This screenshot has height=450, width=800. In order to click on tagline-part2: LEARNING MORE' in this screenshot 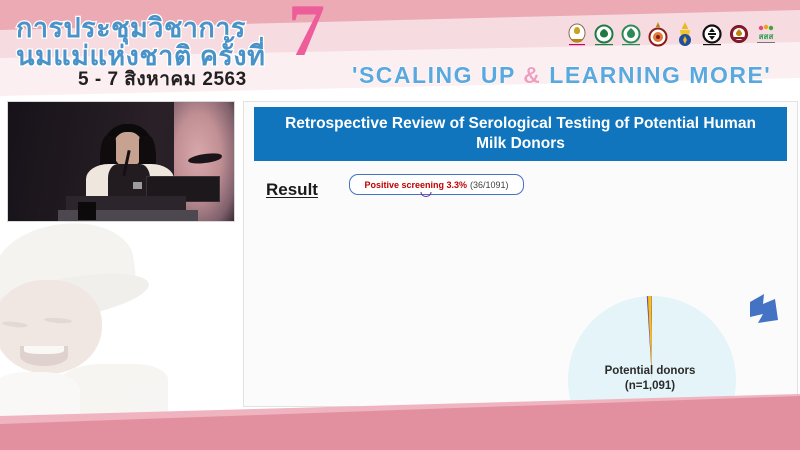, I will do `click(656, 75)`.